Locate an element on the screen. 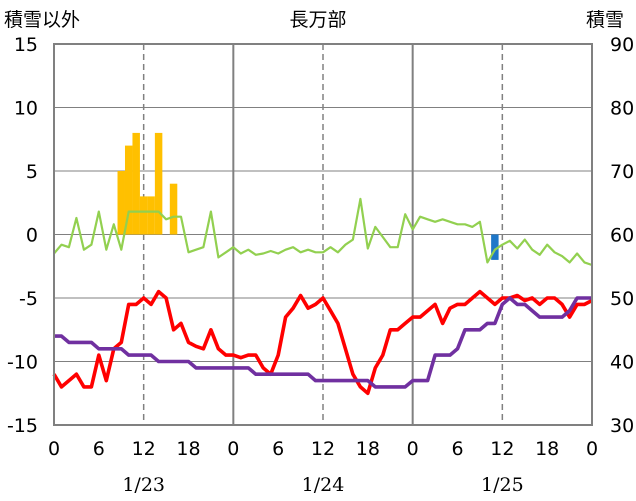  date-label: 1/23 is located at coordinates (143, 485).